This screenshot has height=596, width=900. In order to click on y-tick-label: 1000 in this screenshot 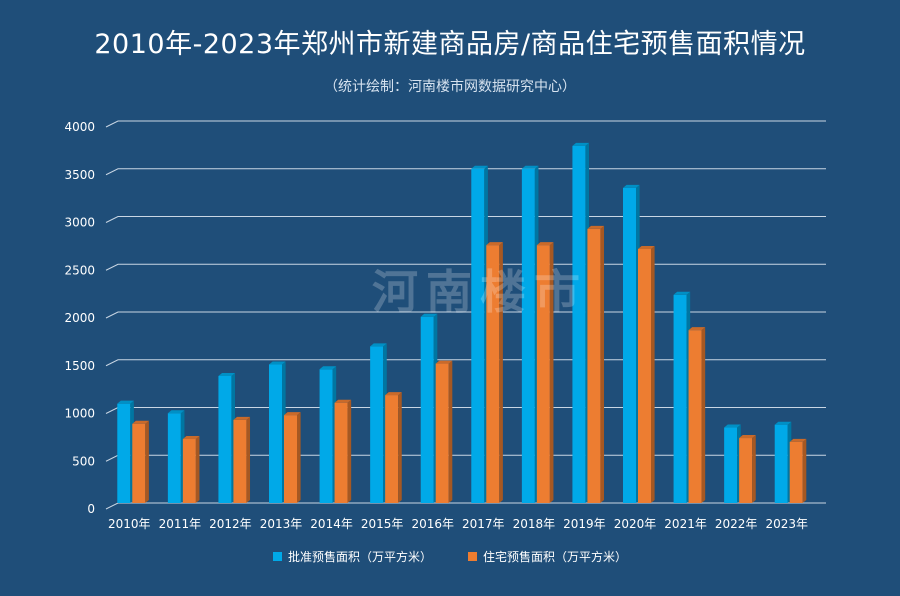, I will do `click(79, 414)`.